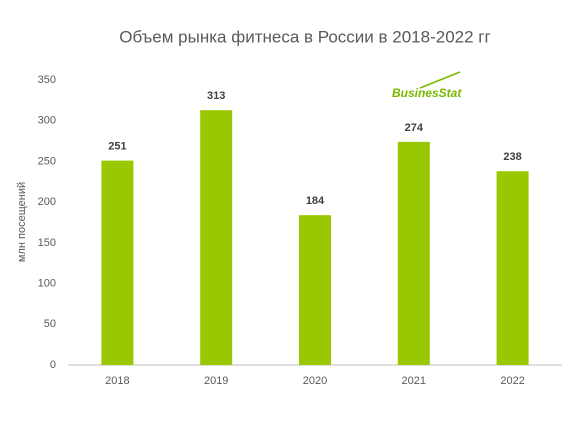  Describe the element at coordinates (47, 80) in the screenshot. I see `y-tick-label: 350` at that location.